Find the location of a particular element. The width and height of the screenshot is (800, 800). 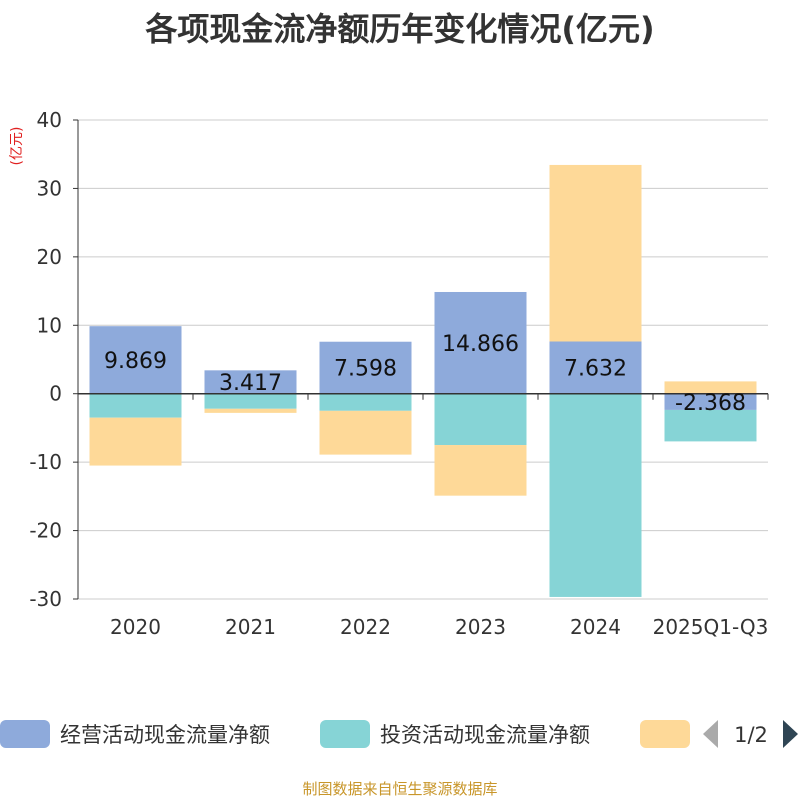

x-tick-label: 2024 is located at coordinates (595, 627).